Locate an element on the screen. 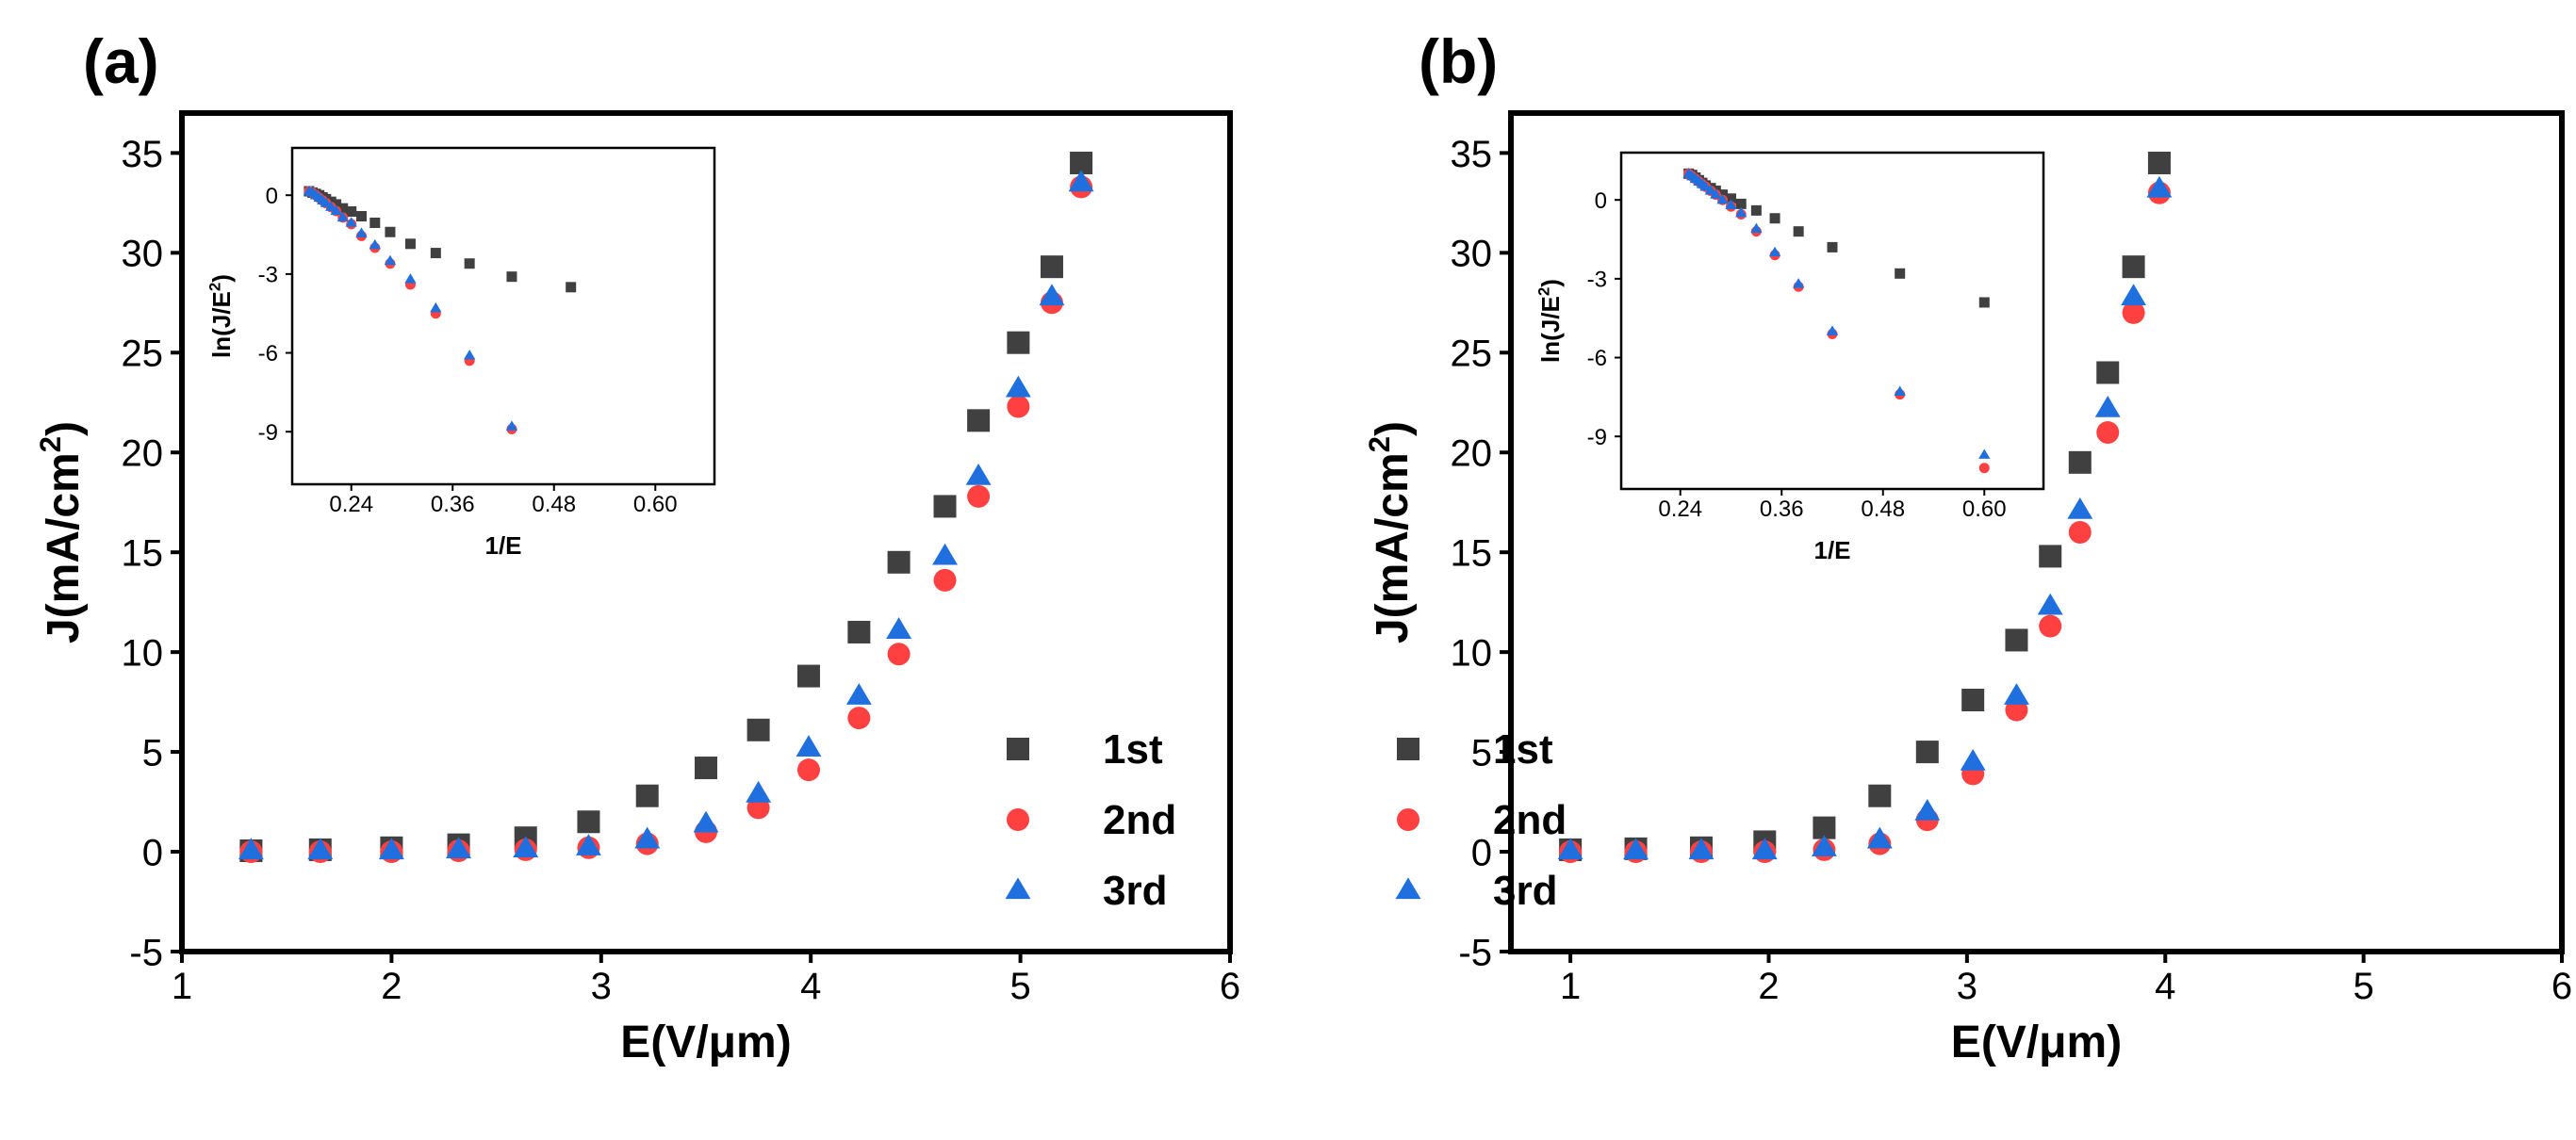 The width and height of the screenshot is (2576, 1140). main-y-axis-label-close: ) is located at coordinates (64, 428).